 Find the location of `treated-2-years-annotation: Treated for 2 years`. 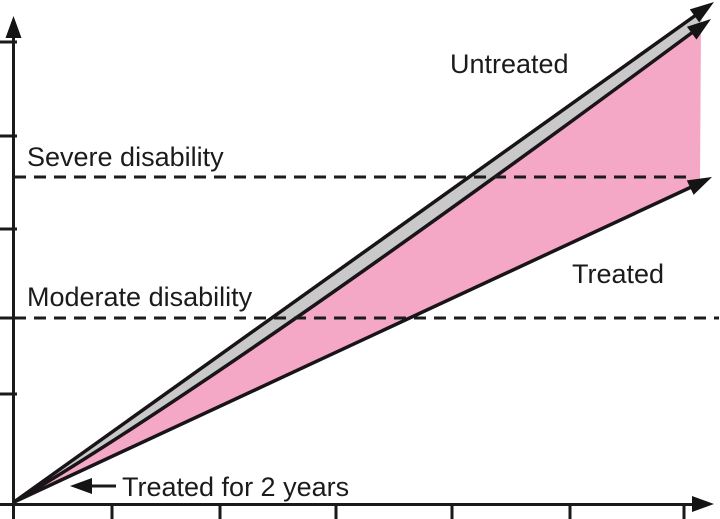

treated-2-years-annotation: Treated for 2 years is located at coordinates (209, 487).